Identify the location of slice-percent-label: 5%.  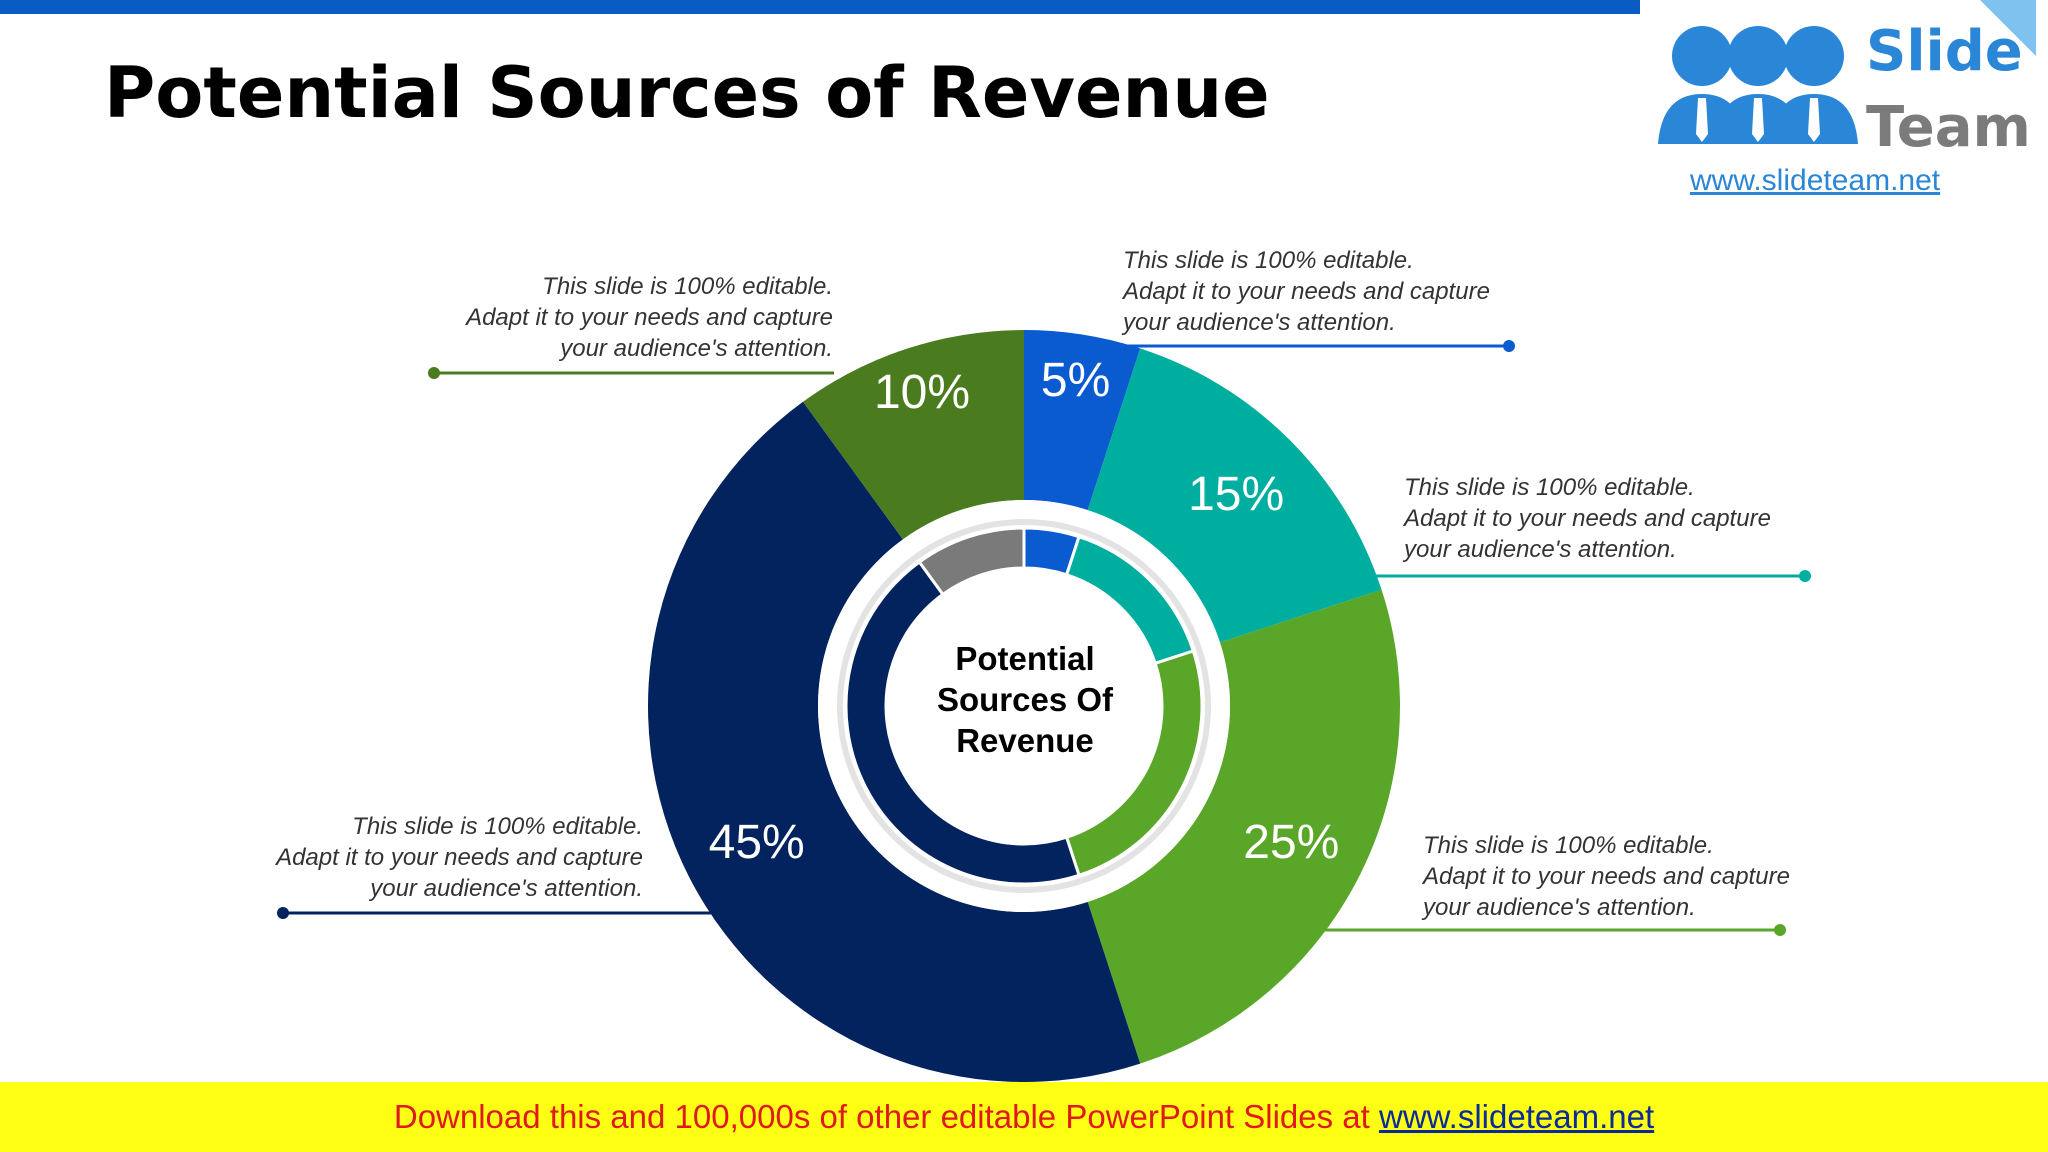
(1075, 380).